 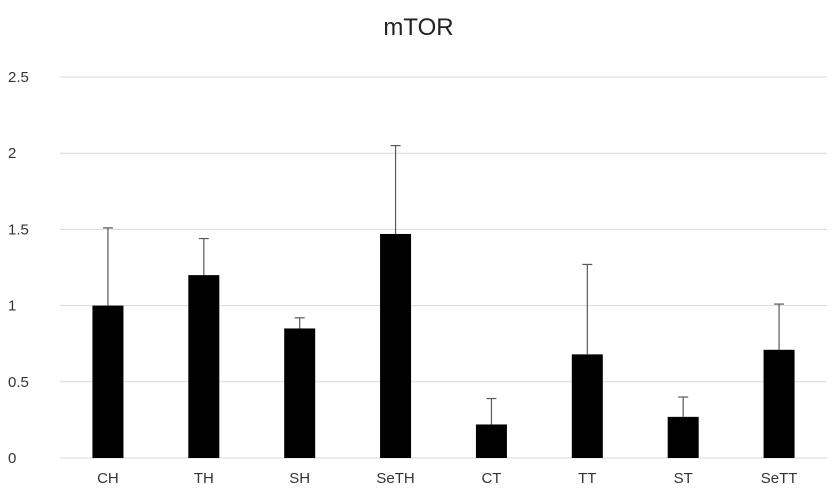 I want to click on y-tick-label: 0, so click(x=12, y=458).